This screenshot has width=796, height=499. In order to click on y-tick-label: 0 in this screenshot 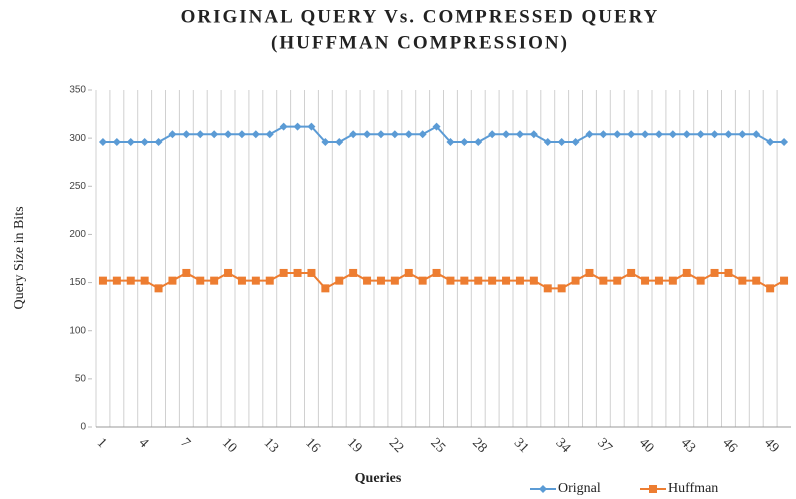, I will do `click(83, 427)`.